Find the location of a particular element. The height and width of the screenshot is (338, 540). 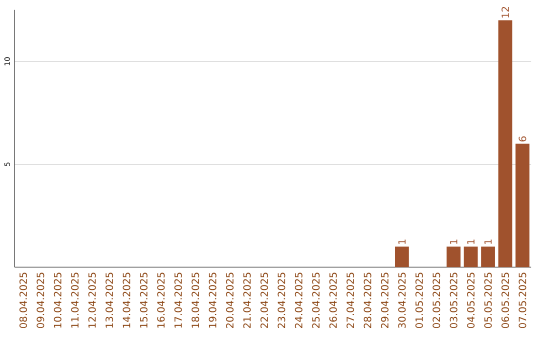

x-tick-label: 04.05.2025 is located at coordinates (471, 300).